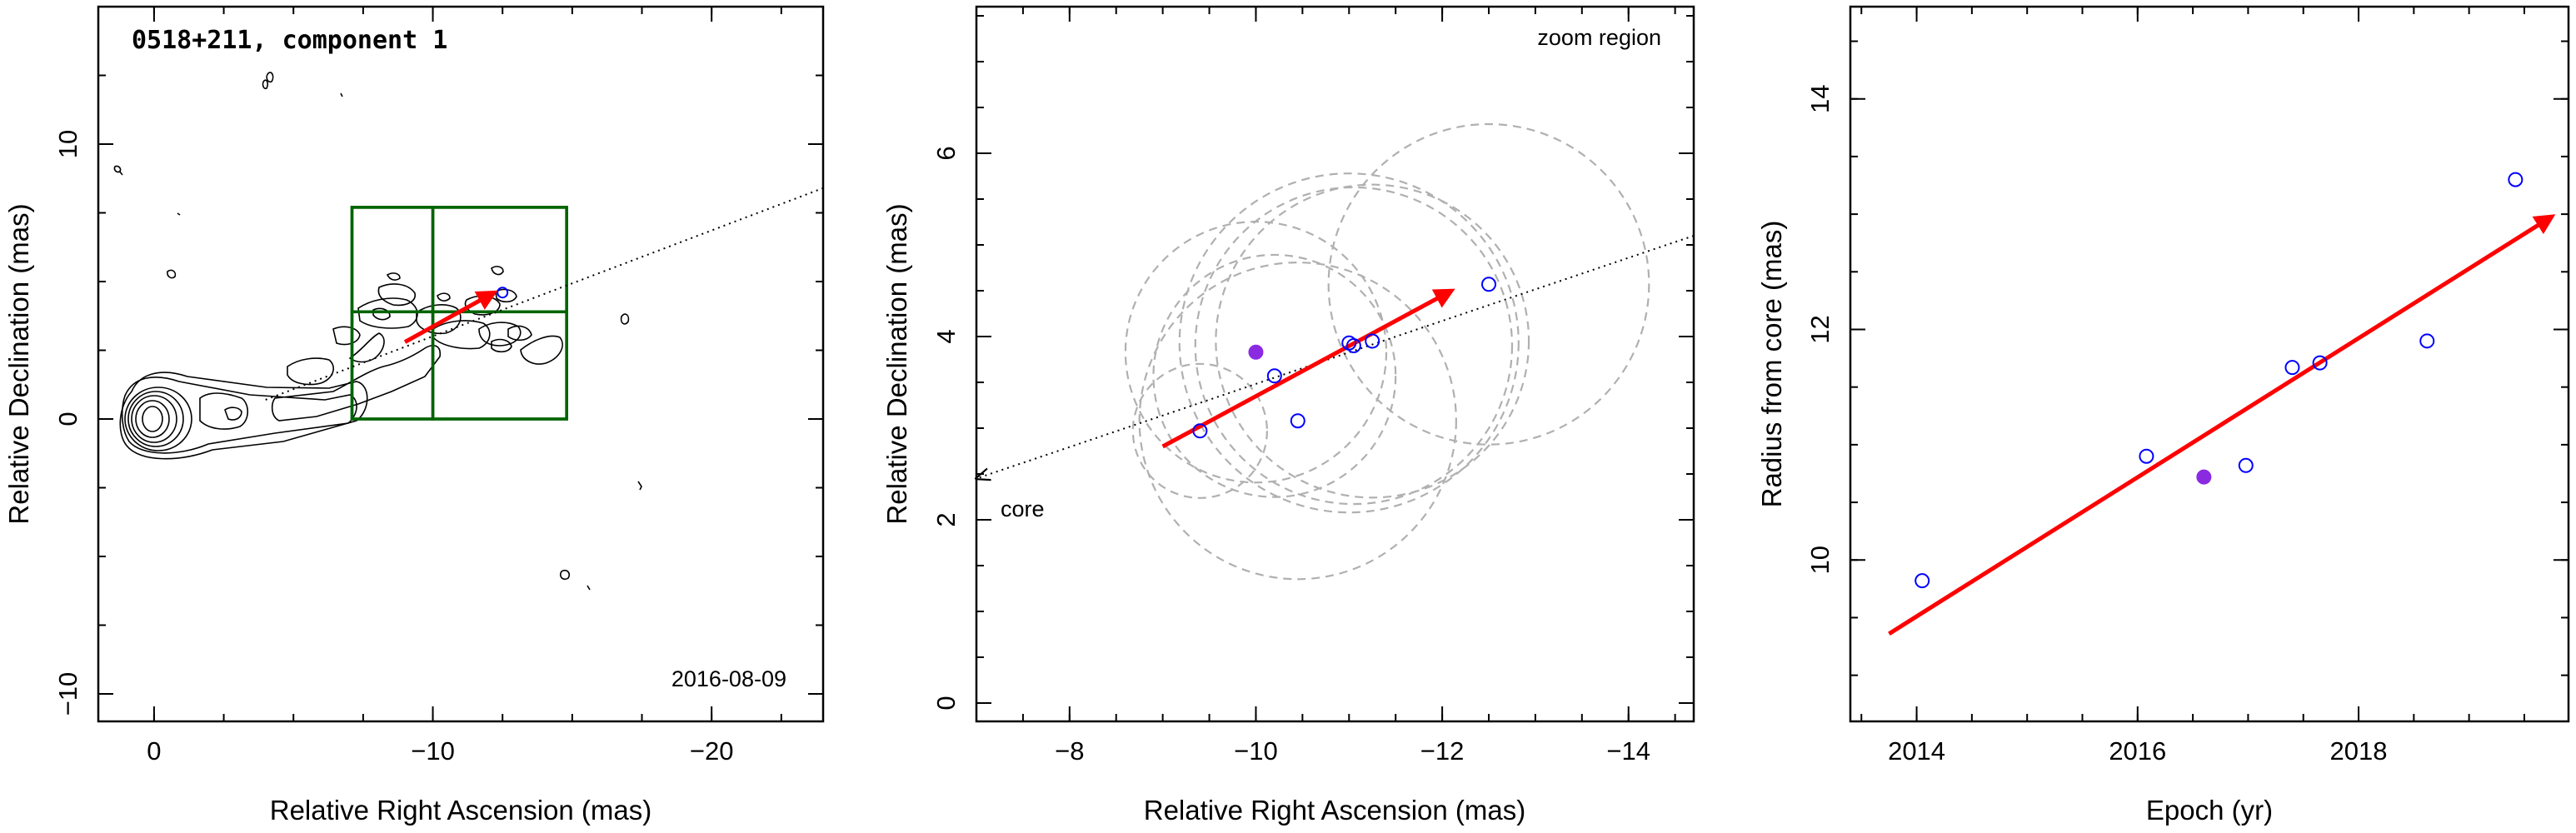 This screenshot has height=833, width=2576. Describe the element at coordinates (728, 678) in the screenshot. I see `epoch-date-label: 2016-08-09` at that location.